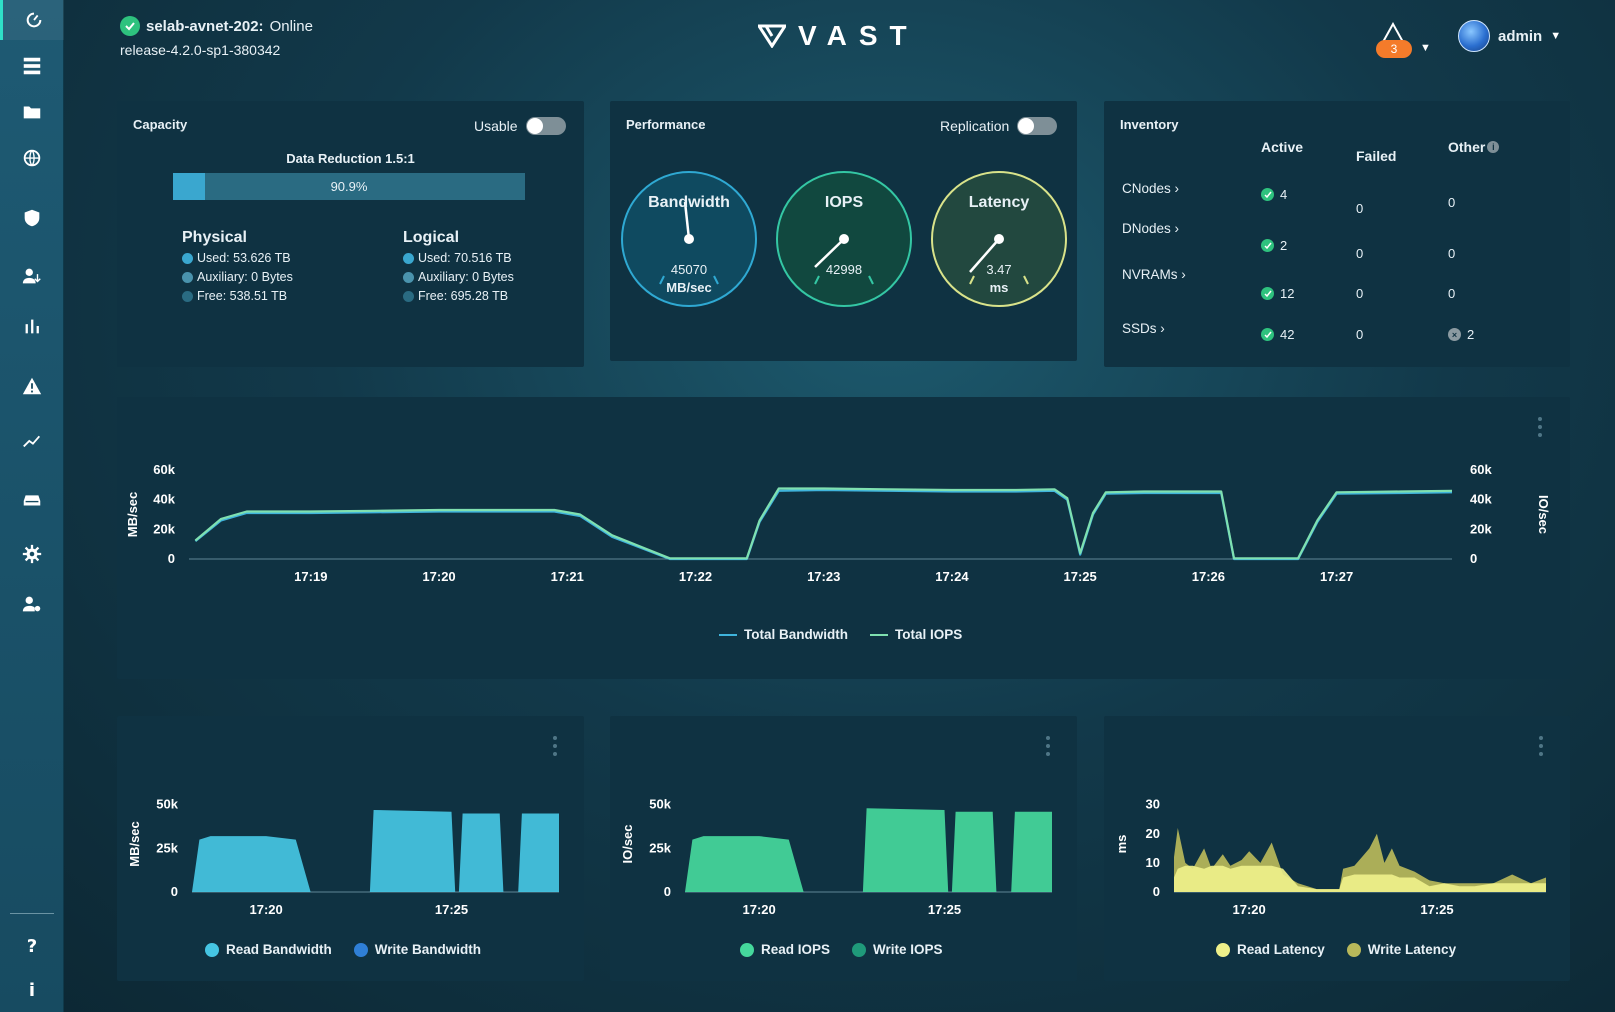  Describe the element at coordinates (520, 126) in the screenshot. I see `usable-toggle-group: Usable` at that location.